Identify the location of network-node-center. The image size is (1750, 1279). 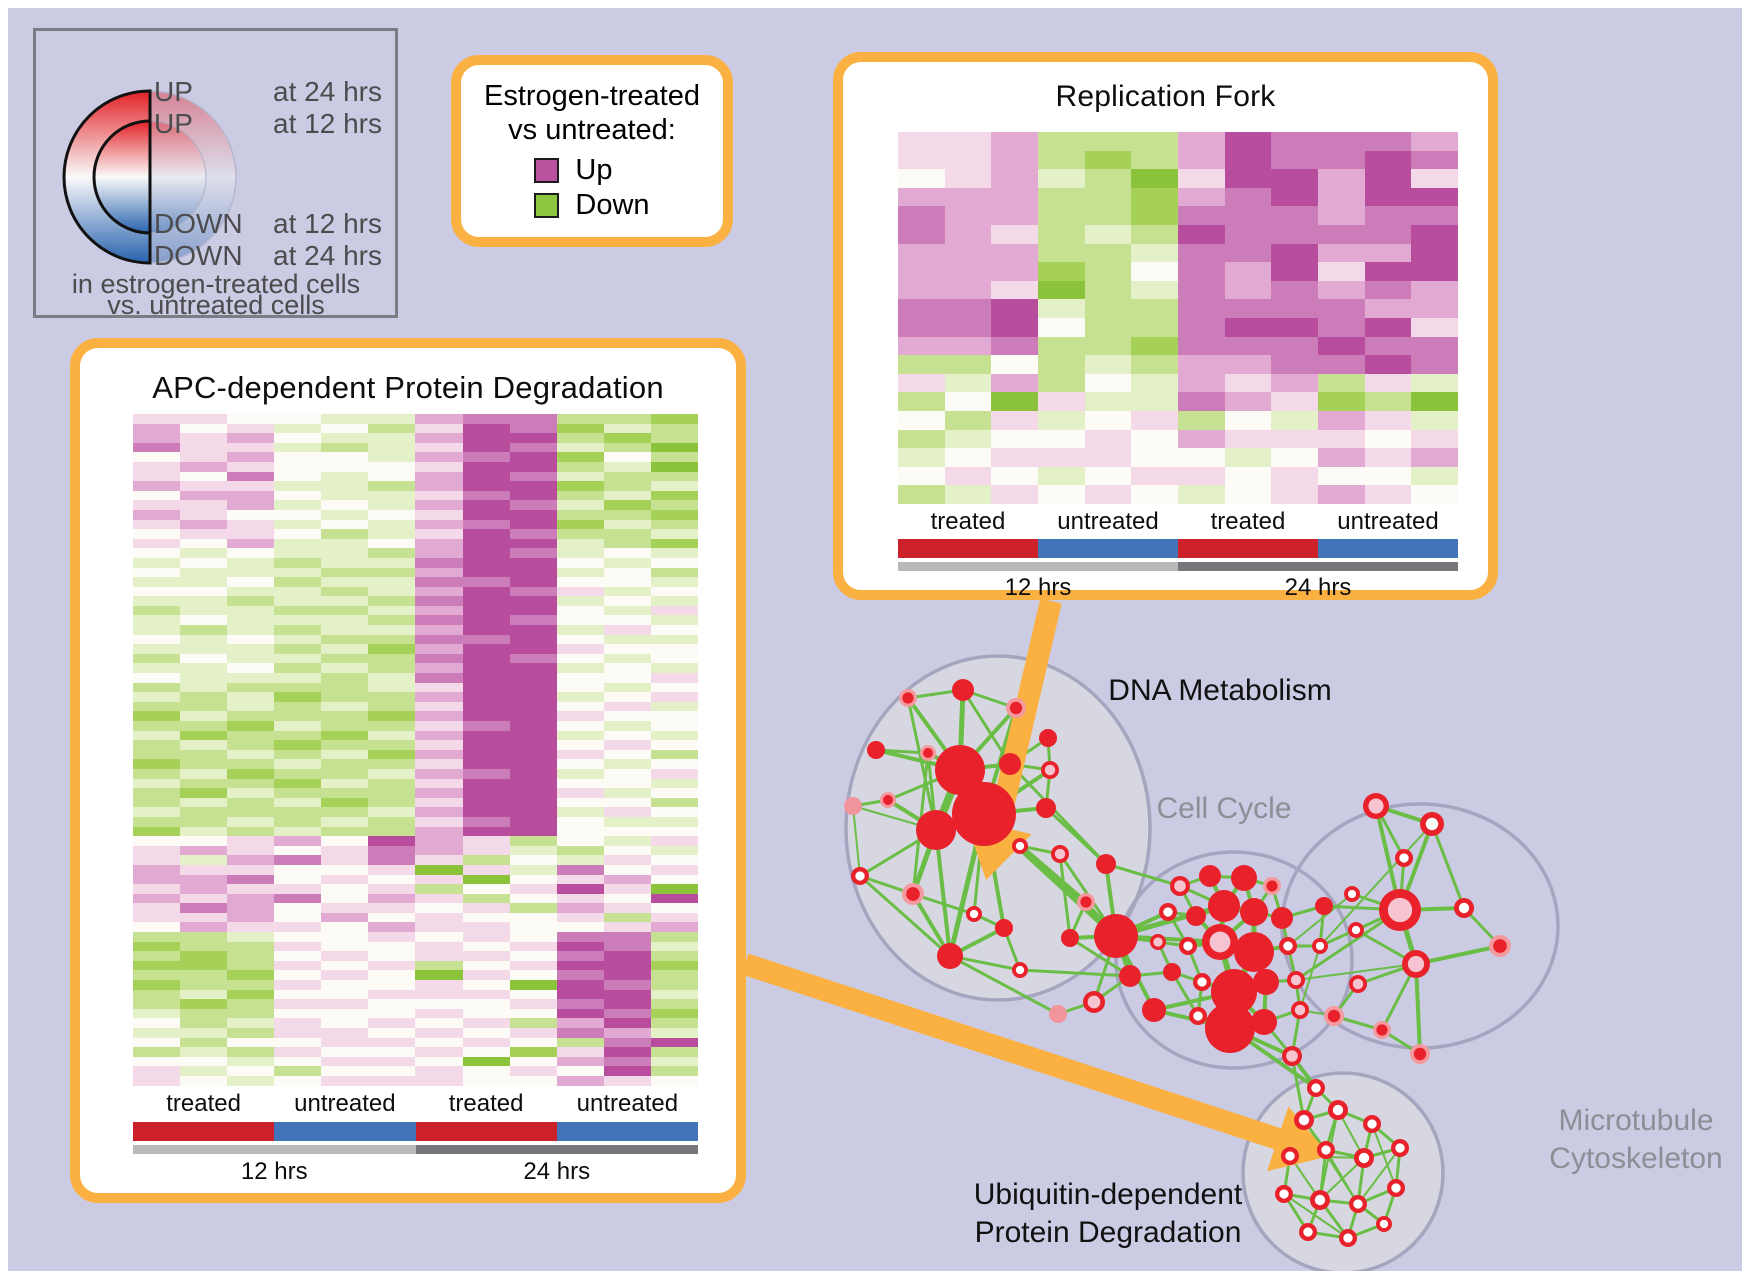
(1316, 1088).